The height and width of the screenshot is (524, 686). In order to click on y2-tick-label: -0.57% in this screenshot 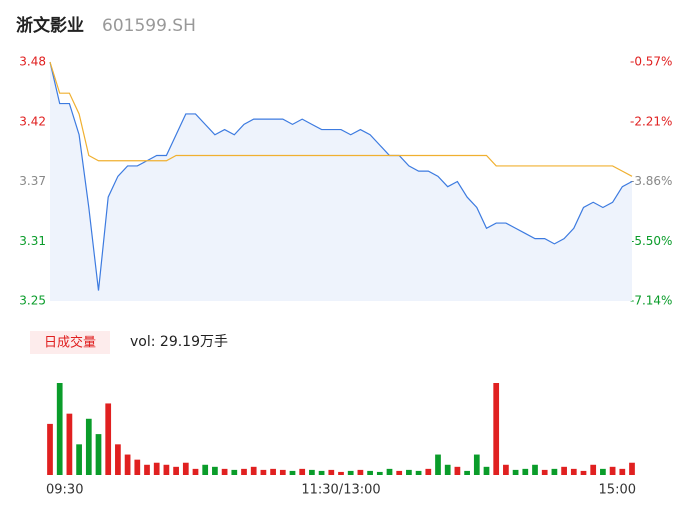, I will do `click(651, 62)`.